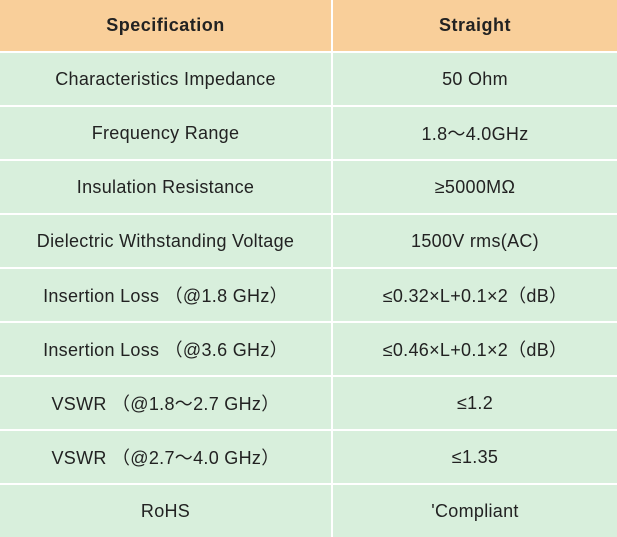  What do you see at coordinates (474, 133) in the screenshot?
I see `spec-value: 1.8～4.0GHz` at bounding box center [474, 133].